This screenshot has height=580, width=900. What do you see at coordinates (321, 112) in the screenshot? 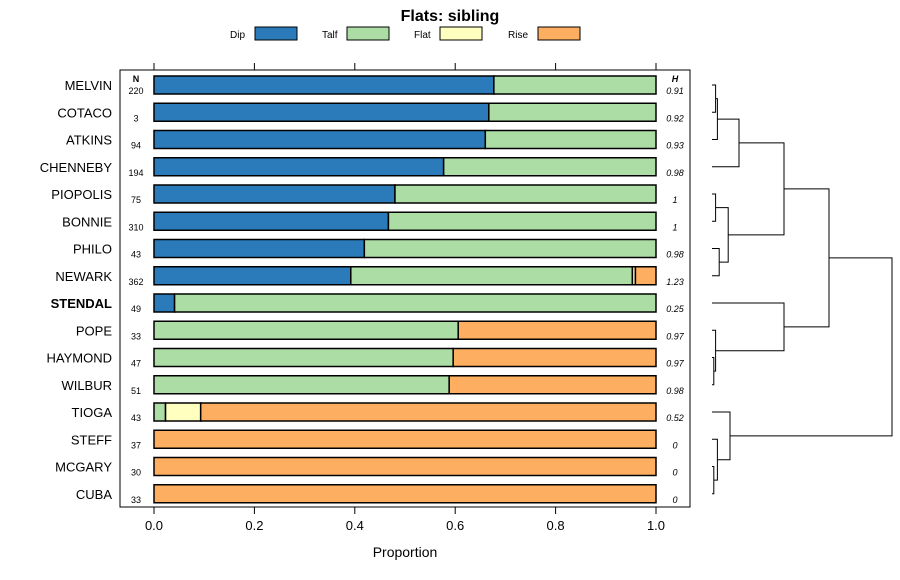
I see `bar-cotaco-dip` at bounding box center [321, 112].